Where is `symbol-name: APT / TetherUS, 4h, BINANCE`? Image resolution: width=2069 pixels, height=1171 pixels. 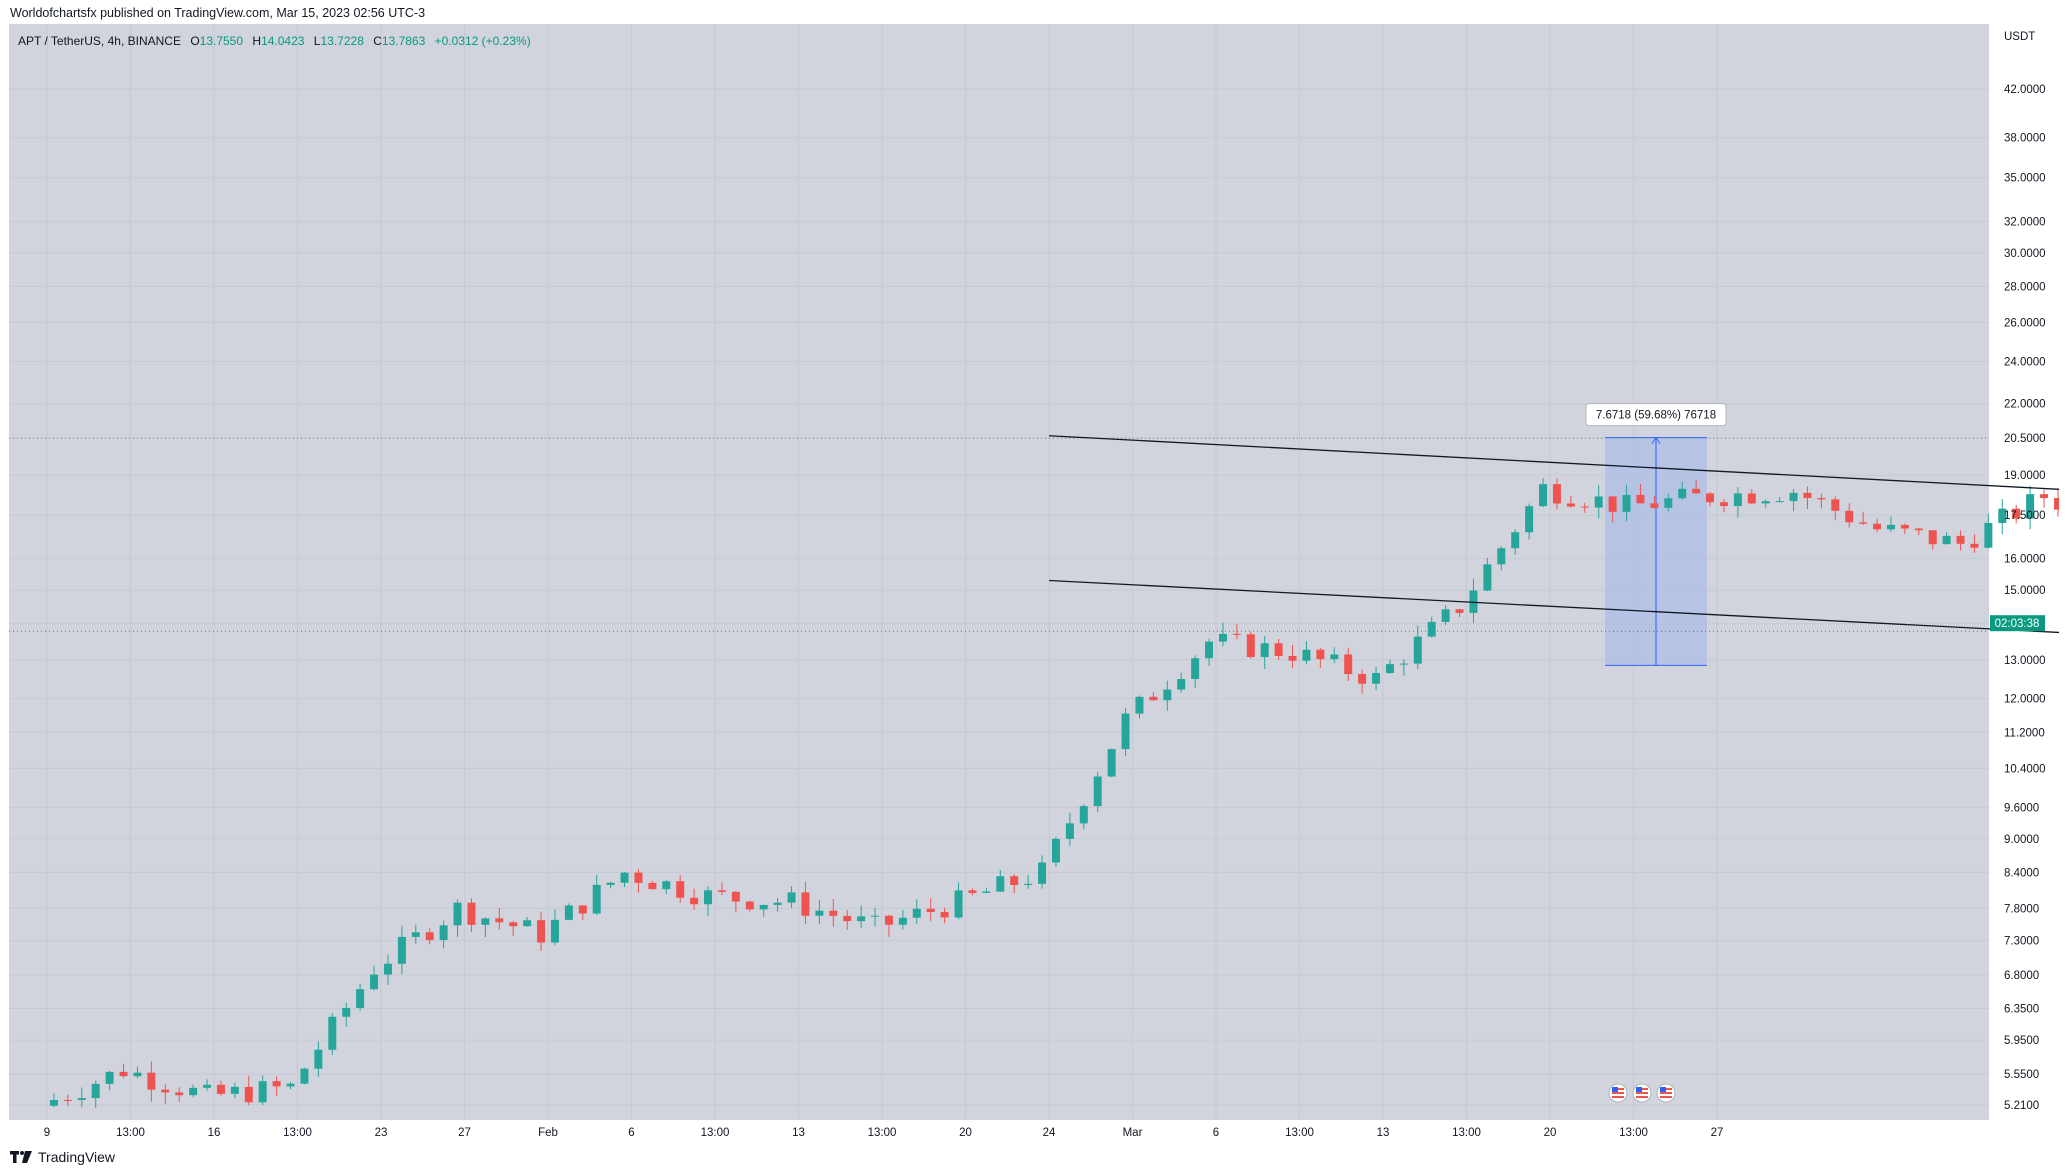
symbol-name: APT / TetherUS, 4h, BINANCE is located at coordinates (99, 41).